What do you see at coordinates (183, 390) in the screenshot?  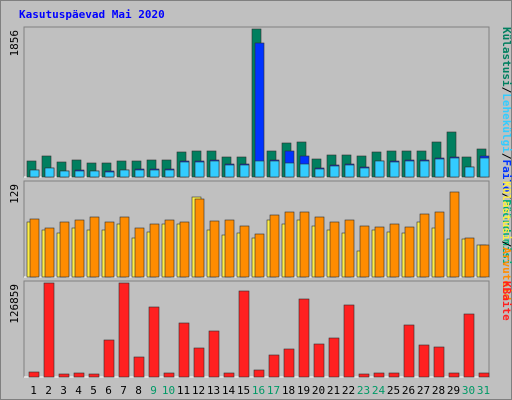 I see `x-tick-label-day-11: 11` at bounding box center [183, 390].